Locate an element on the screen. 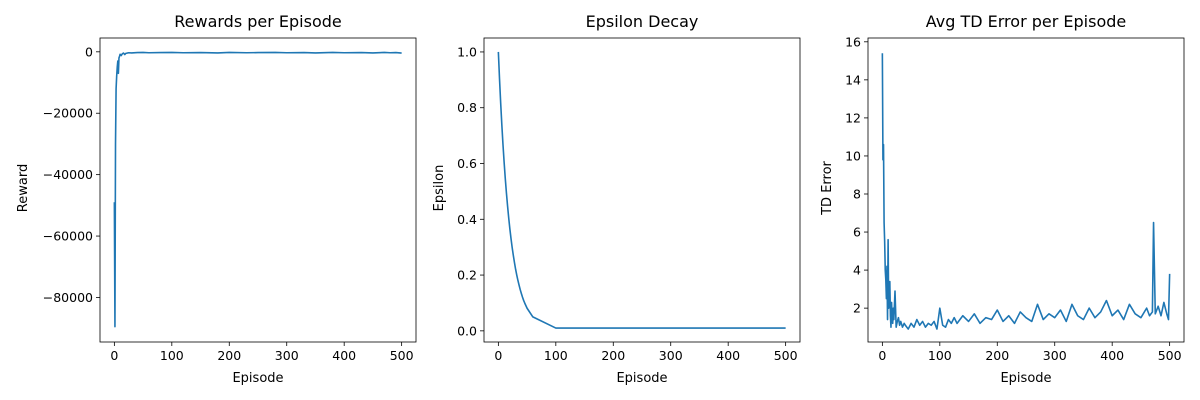 This screenshot has width=1200, height=400. y-tick-label: 0.4 is located at coordinates (467, 219).